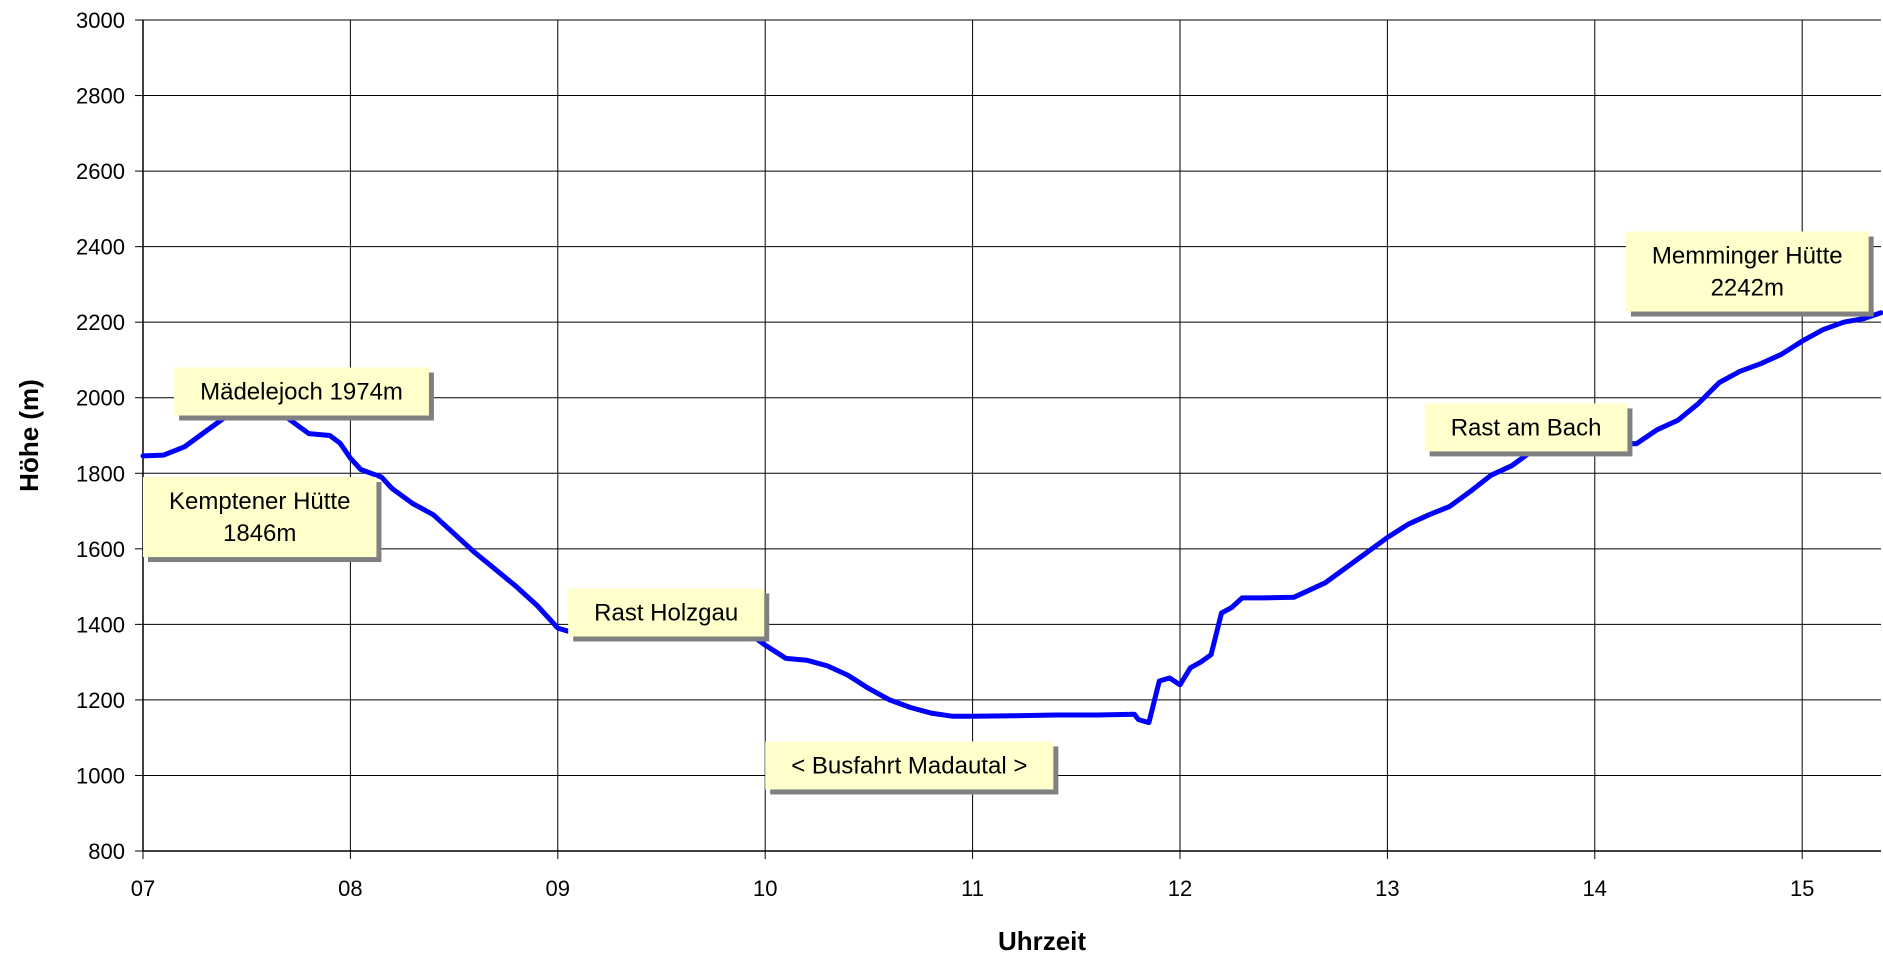  Describe the element at coordinates (100, 20) in the screenshot. I see `y-tick-label: 3000` at that location.